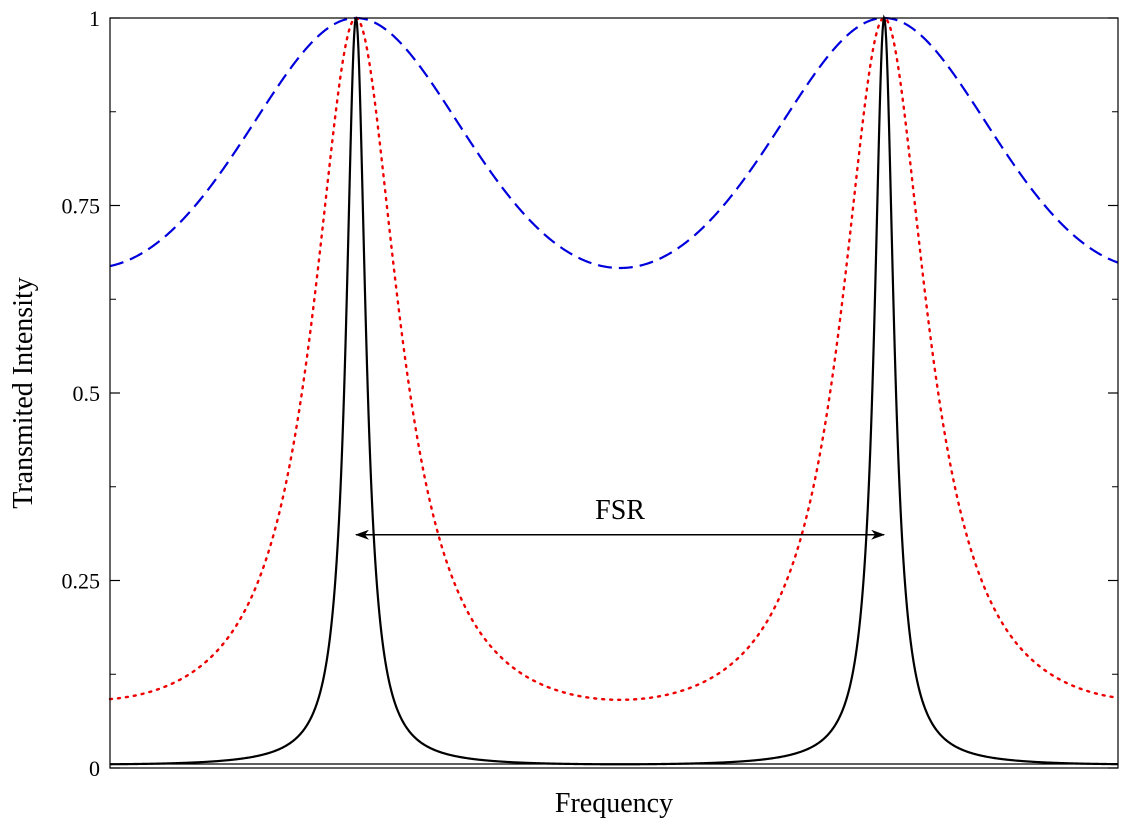 The height and width of the screenshot is (827, 1123). Describe the element at coordinates (81, 581) in the screenshot. I see `y-tick-label: 0.25` at that location.